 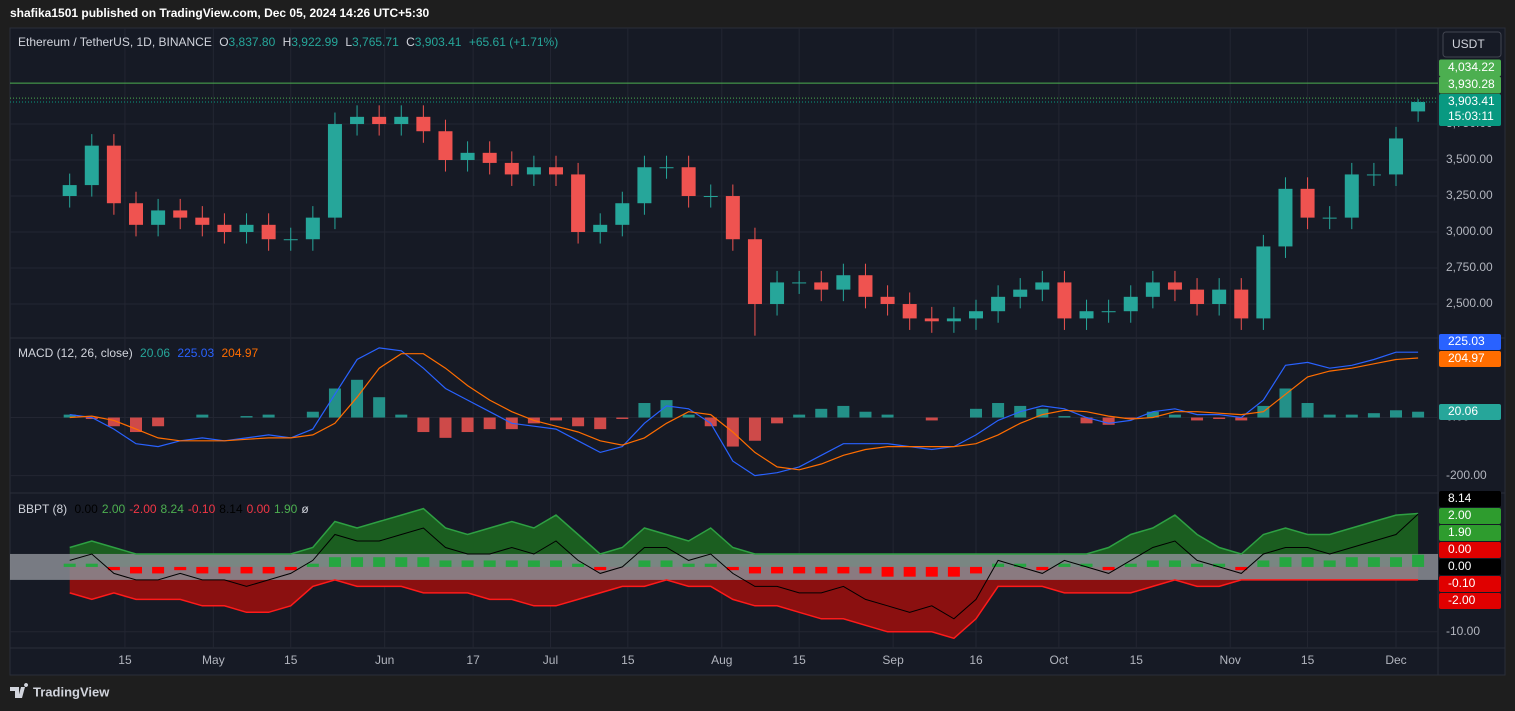 I want to click on countdown: 15:03:11, so click(x=1471, y=116).